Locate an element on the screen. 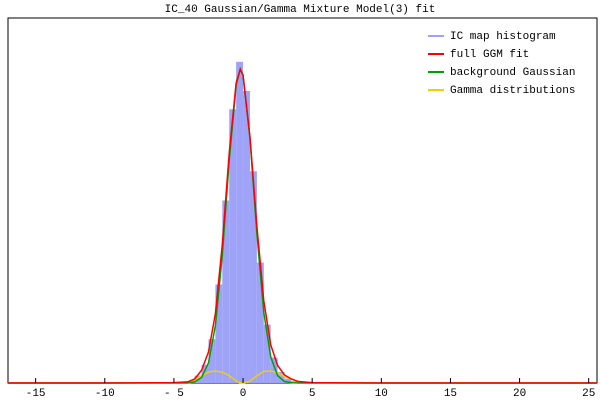 The image size is (600, 400). legend-label: IC map histogram is located at coordinates (503, 37).